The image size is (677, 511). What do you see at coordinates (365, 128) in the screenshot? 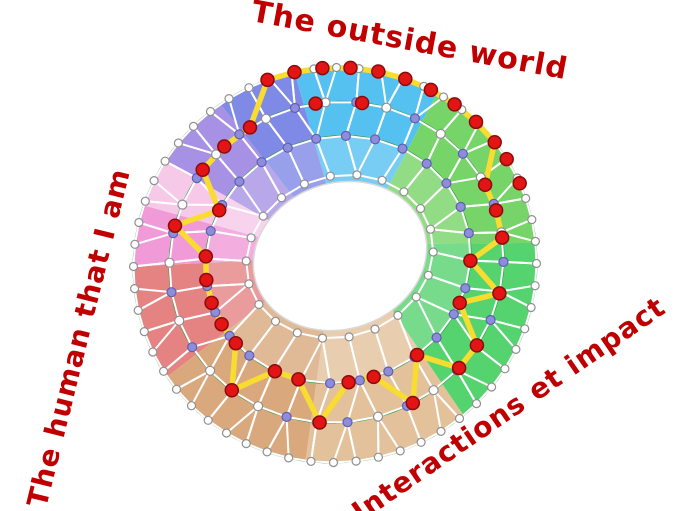
I see `sector-sky-blue` at bounding box center [365, 128].